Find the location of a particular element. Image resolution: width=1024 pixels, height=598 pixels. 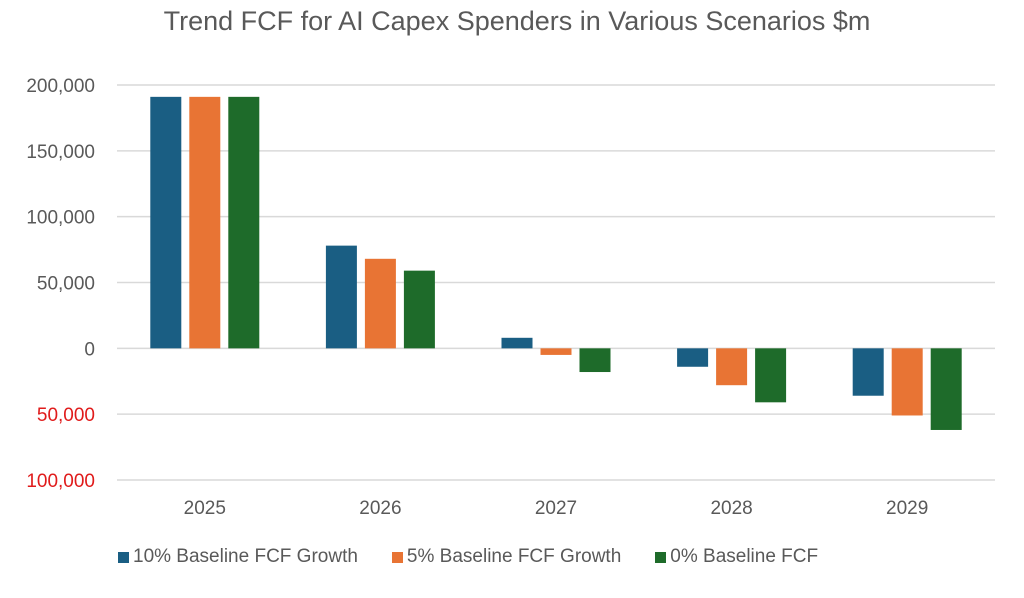

y-tick-label: 0 is located at coordinates (89, 349).